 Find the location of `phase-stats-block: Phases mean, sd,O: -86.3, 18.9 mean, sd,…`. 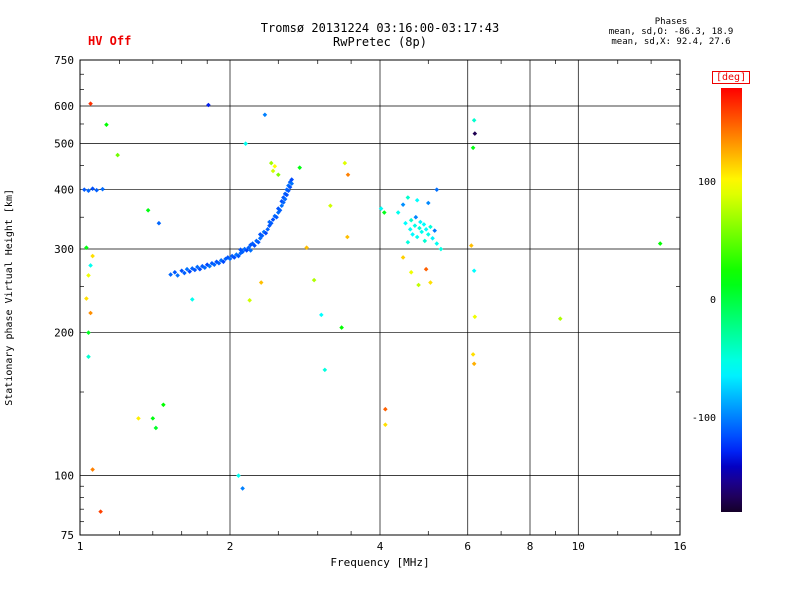

phase-stats-block: Phases mean, sd,O: -86.3, 18.9 mean, sd,… is located at coordinates (671, 32).